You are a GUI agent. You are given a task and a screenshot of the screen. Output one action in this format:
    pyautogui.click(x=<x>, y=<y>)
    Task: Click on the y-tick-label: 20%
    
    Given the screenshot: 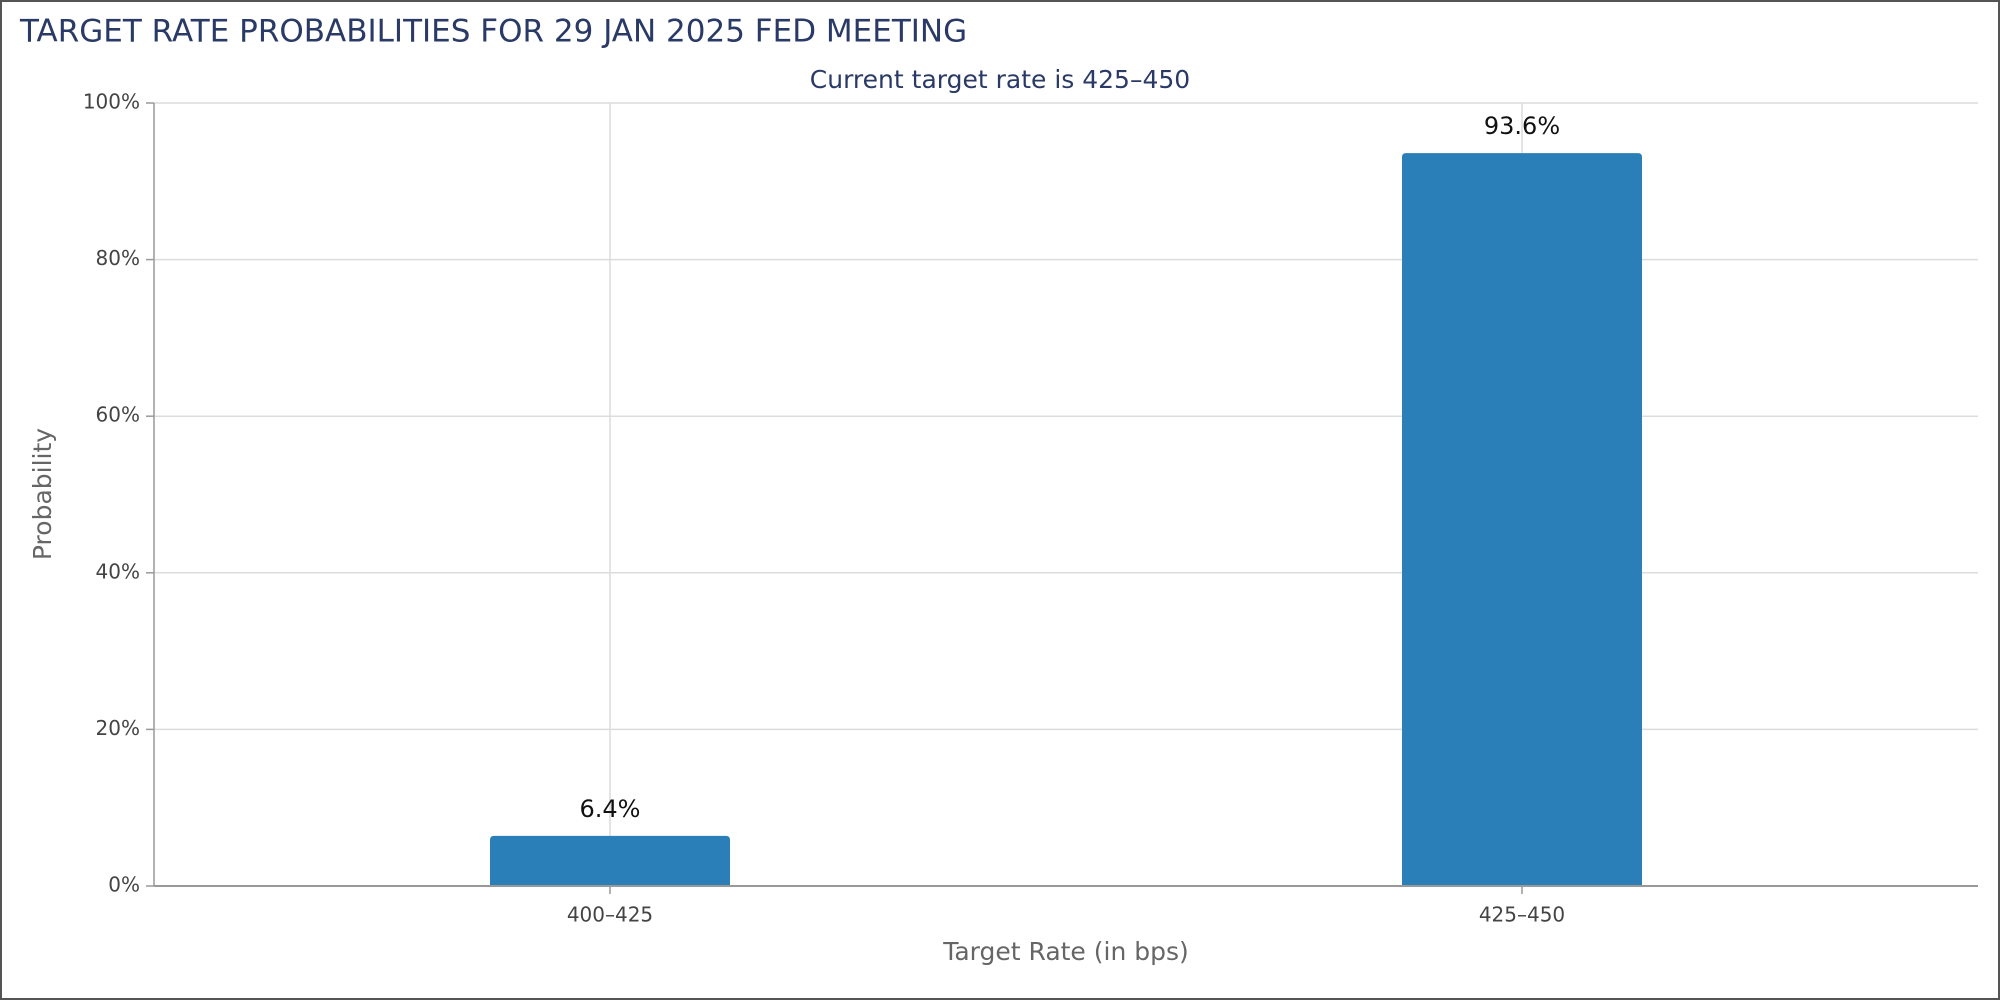 What is the action you would take?
    pyautogui.click(x=118, y=728)
    